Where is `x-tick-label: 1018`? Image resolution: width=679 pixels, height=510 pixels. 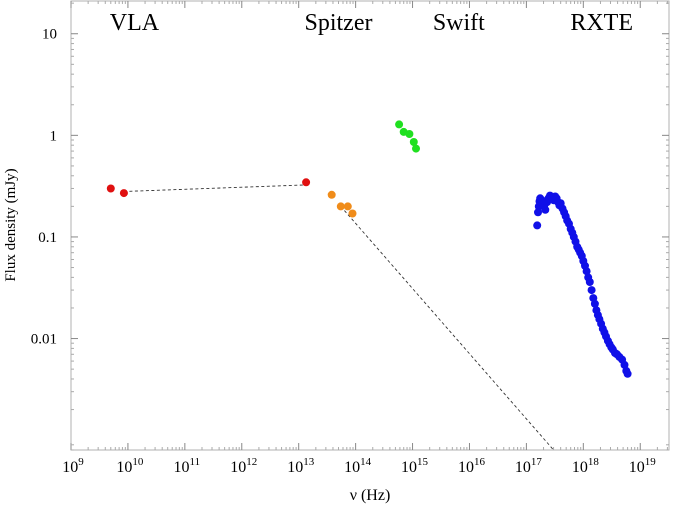 x-tick-label: 1018 is located at coordinates (586, 466).